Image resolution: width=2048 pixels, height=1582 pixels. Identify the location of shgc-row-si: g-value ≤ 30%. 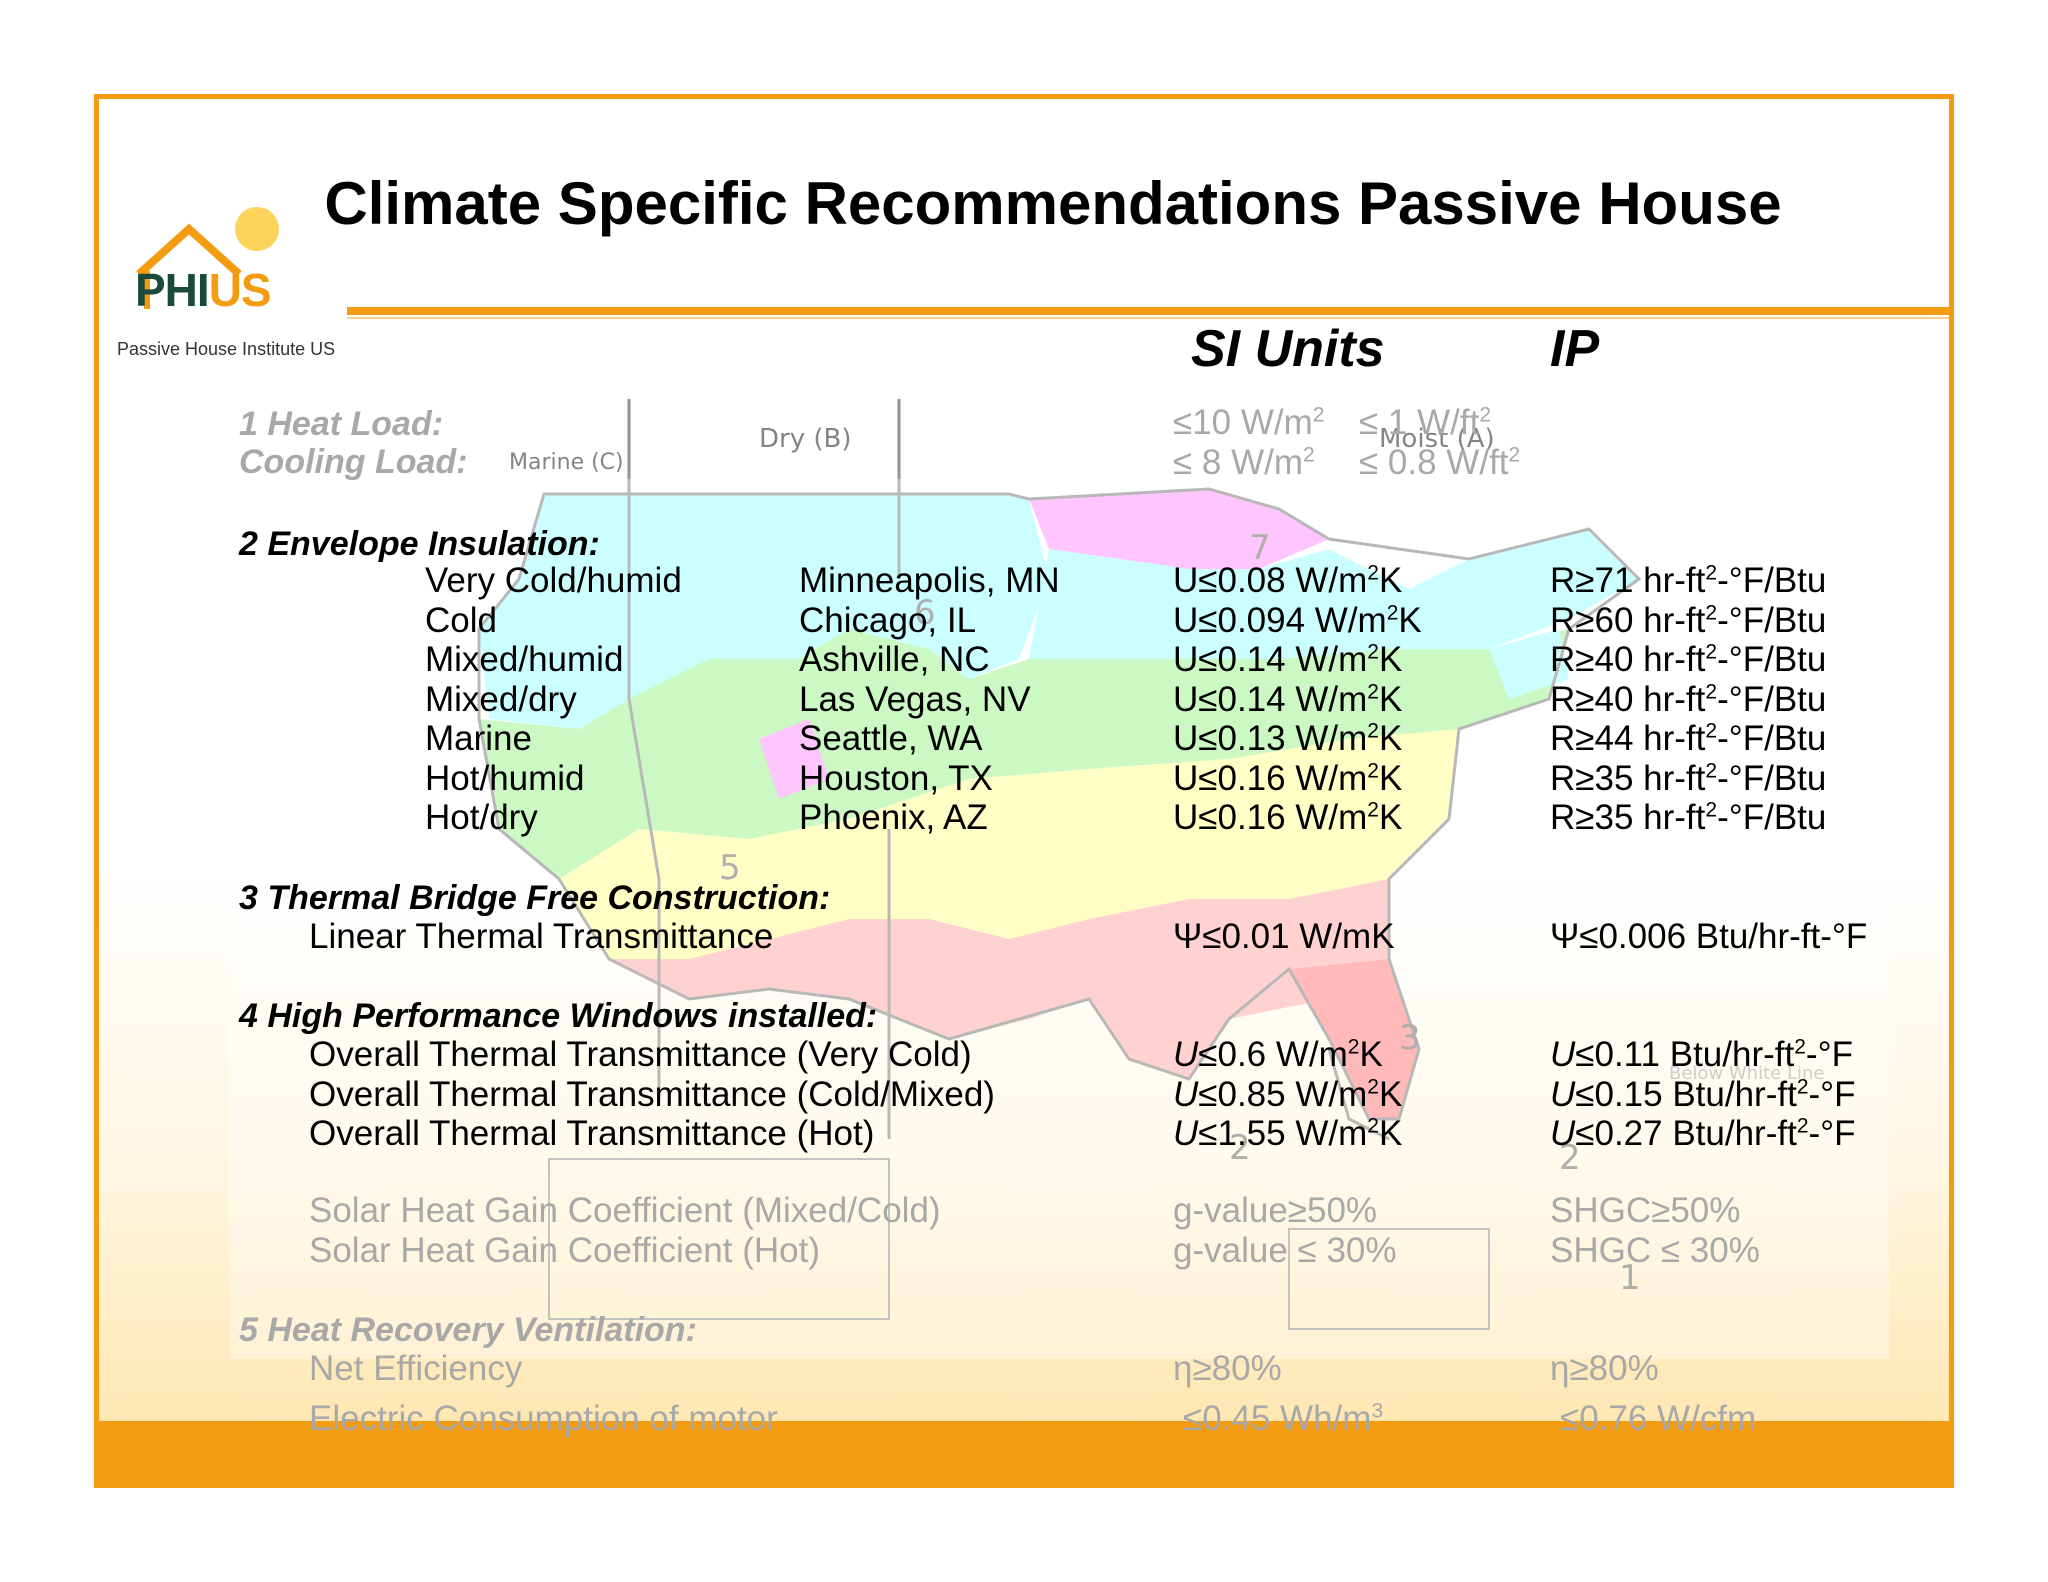
(1285, 1250).